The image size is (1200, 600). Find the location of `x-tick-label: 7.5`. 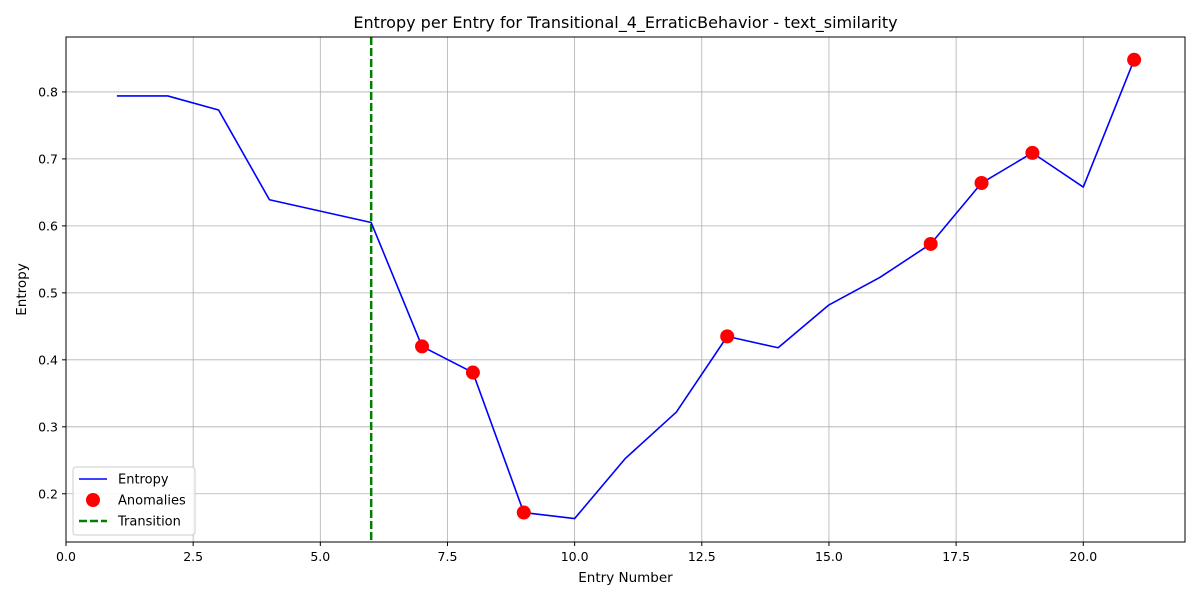

x-tick-label: 7.5 is located at coordinates (448, 556).